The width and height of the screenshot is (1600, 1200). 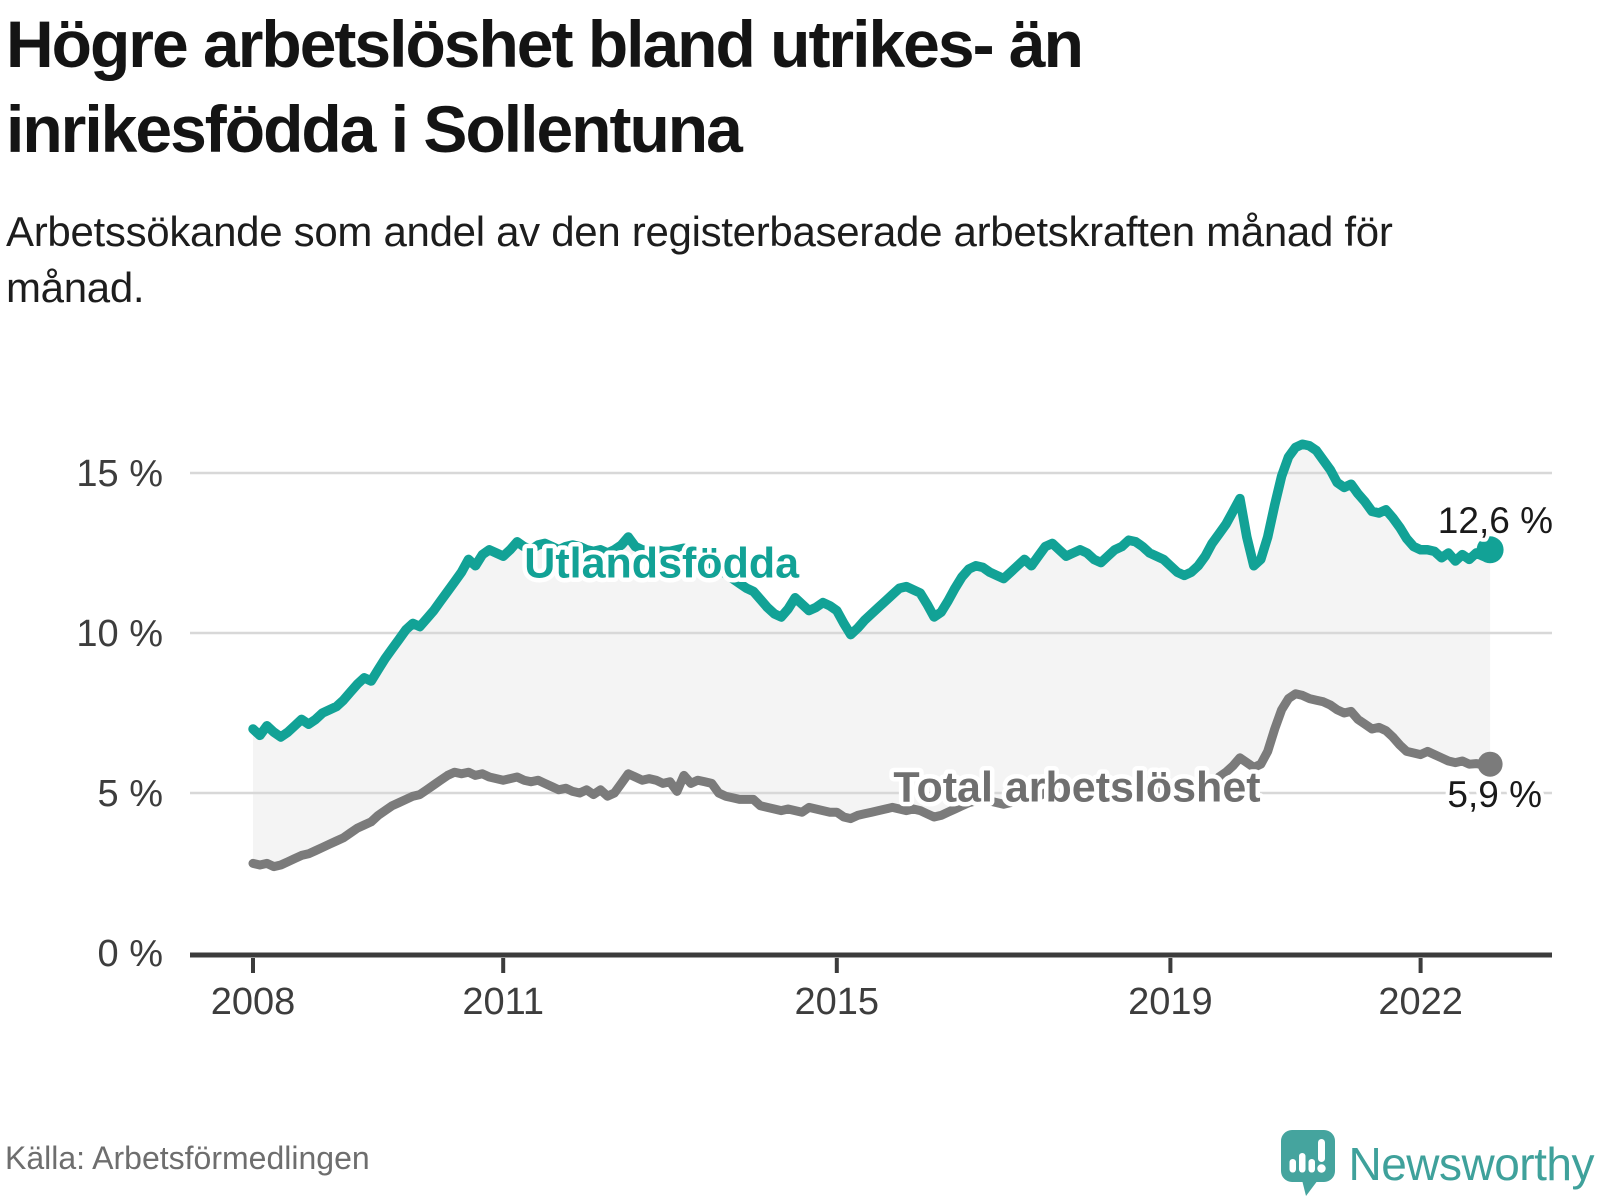 I want to click on y-tick-label-5: 5 %, so click(x=130, y=794).